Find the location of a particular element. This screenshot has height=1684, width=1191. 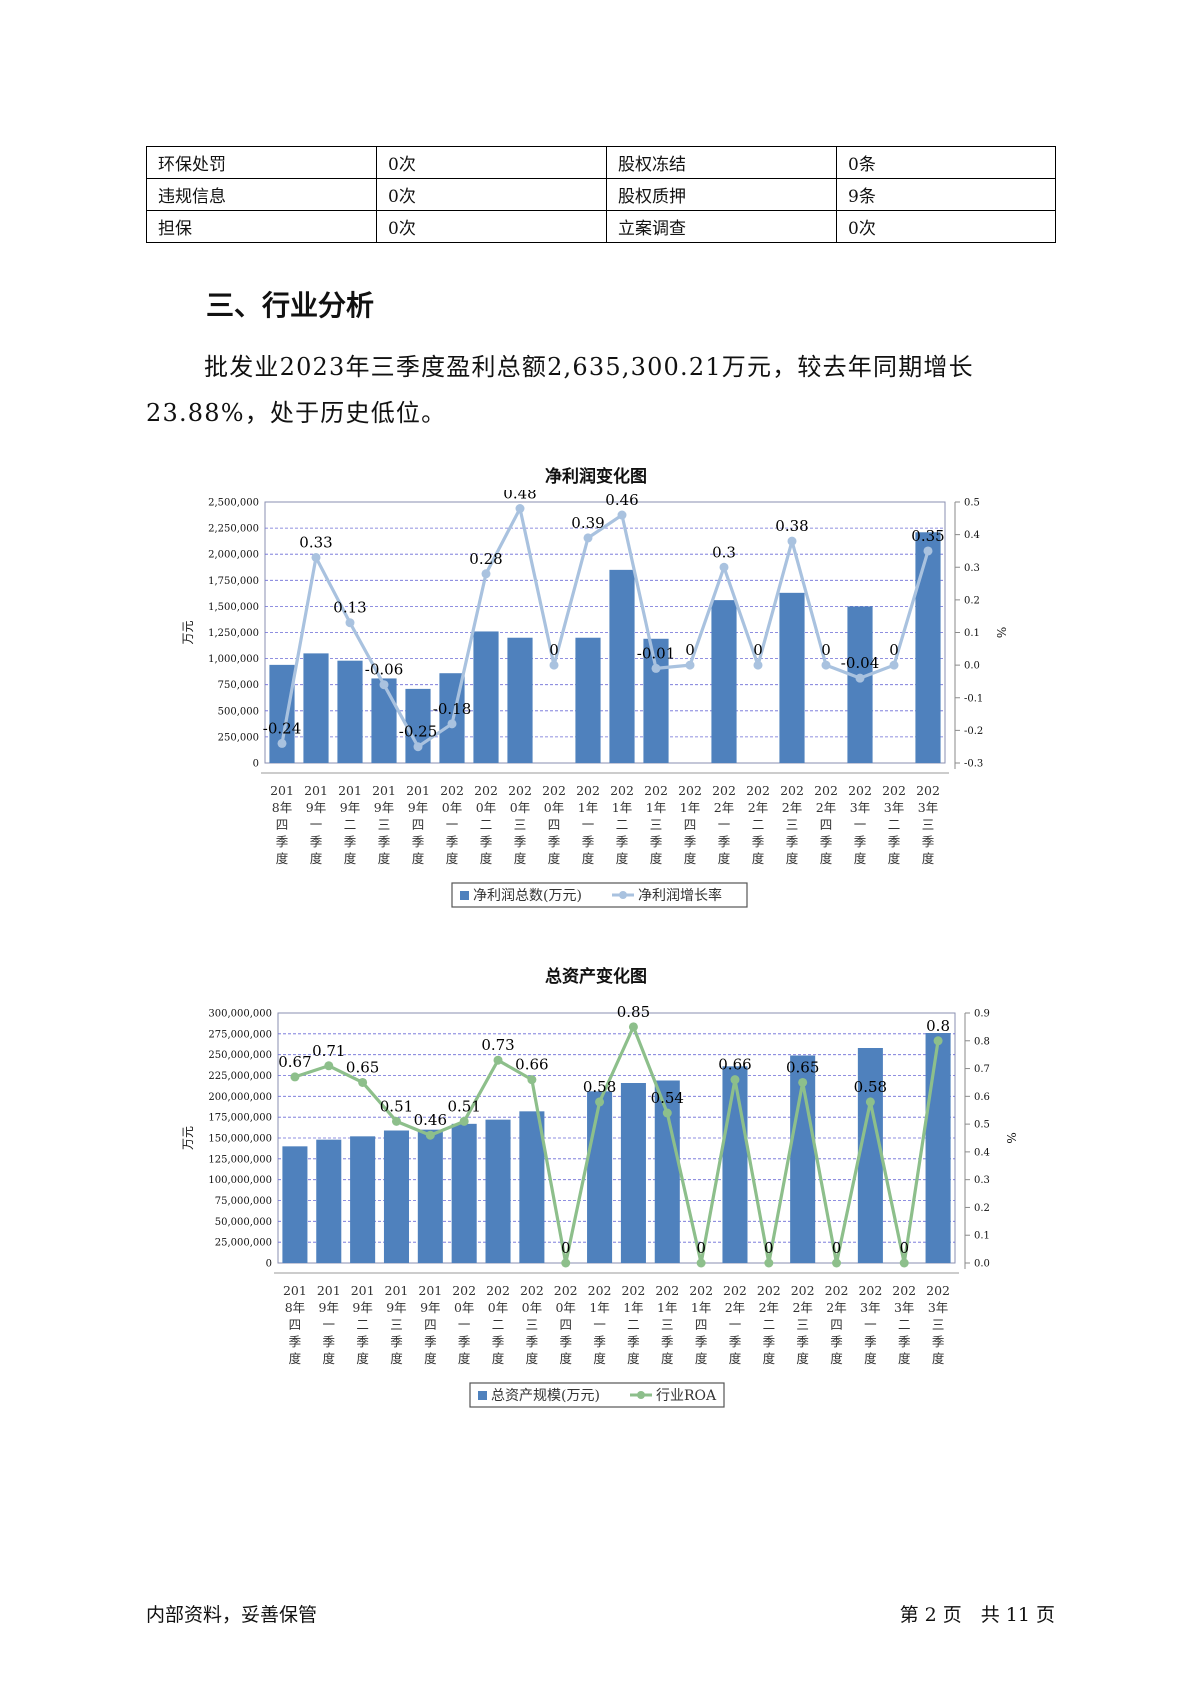

footer-right: 第 2 页 共 11 页 is located at coordinates (977, 1615).